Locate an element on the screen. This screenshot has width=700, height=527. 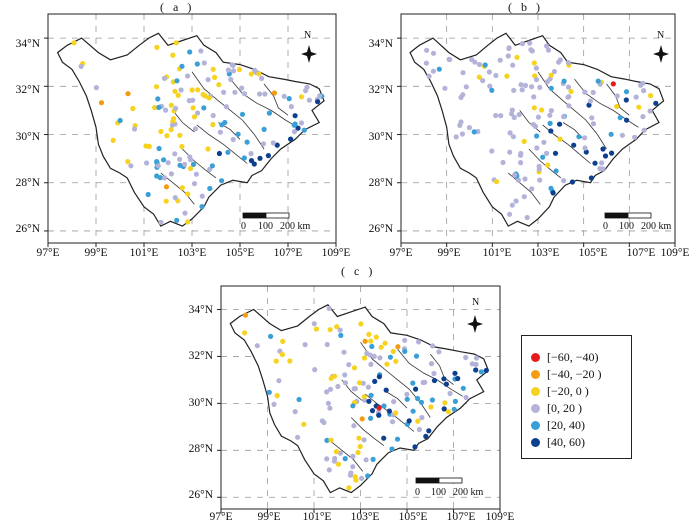
north-label: N is located at coordinates (308, 35).